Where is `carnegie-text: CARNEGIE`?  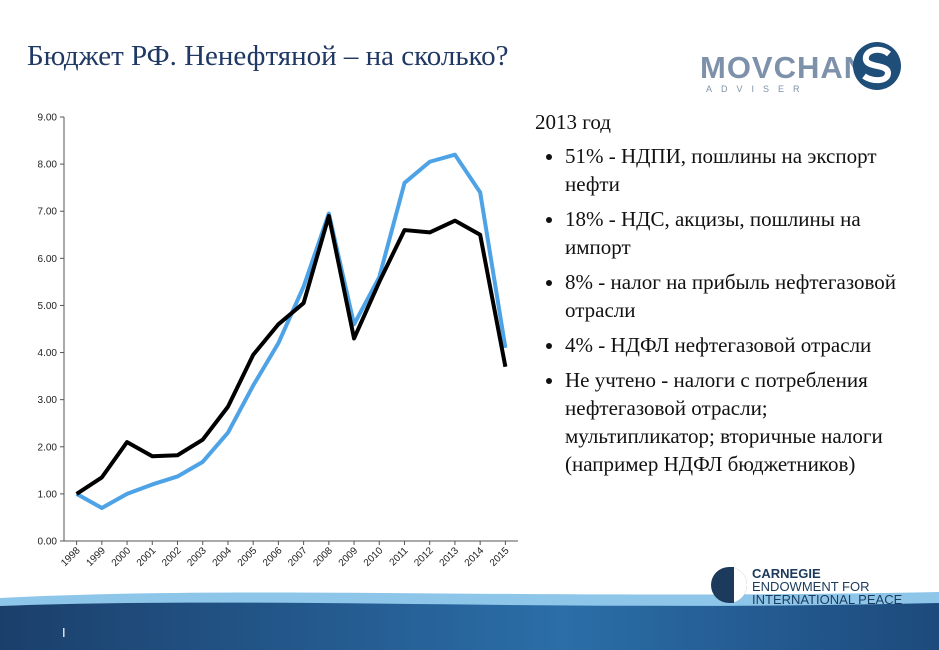
carnegie-text: CARNEGIE is located at coordinates (786, 573).